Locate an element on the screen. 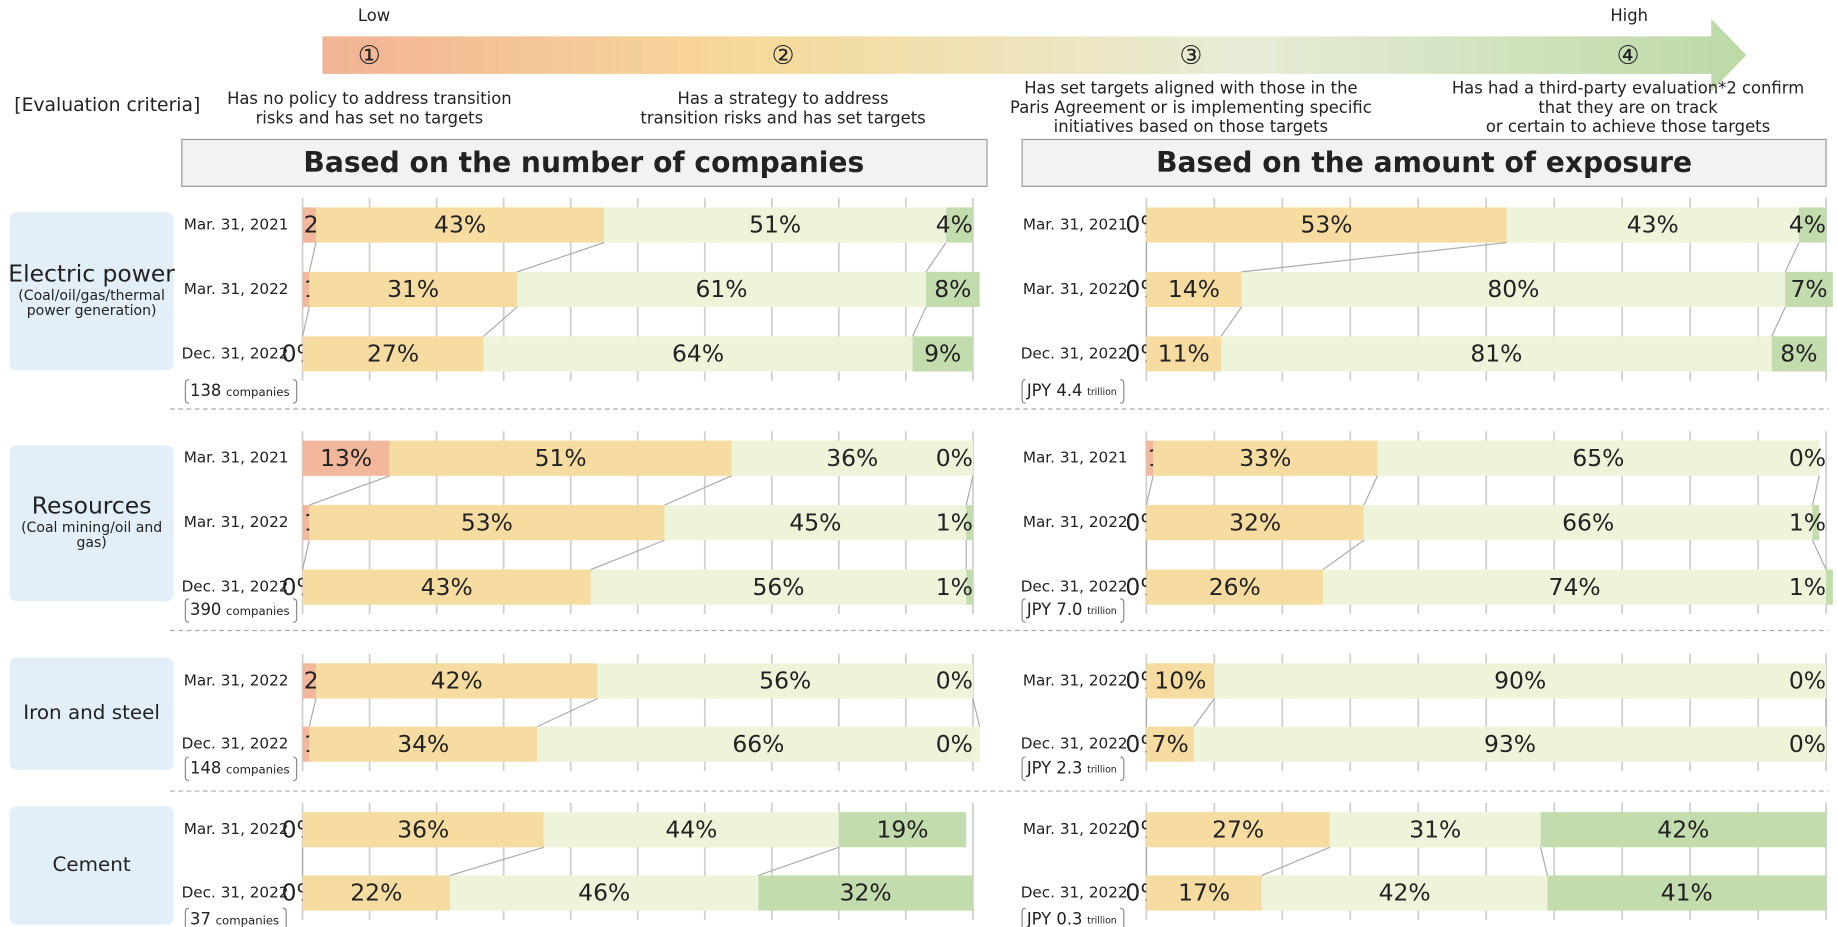 This screenshot has width=1838, height=927. criteria-text: transition risks and has set targets is located at coordinates (782, 117).